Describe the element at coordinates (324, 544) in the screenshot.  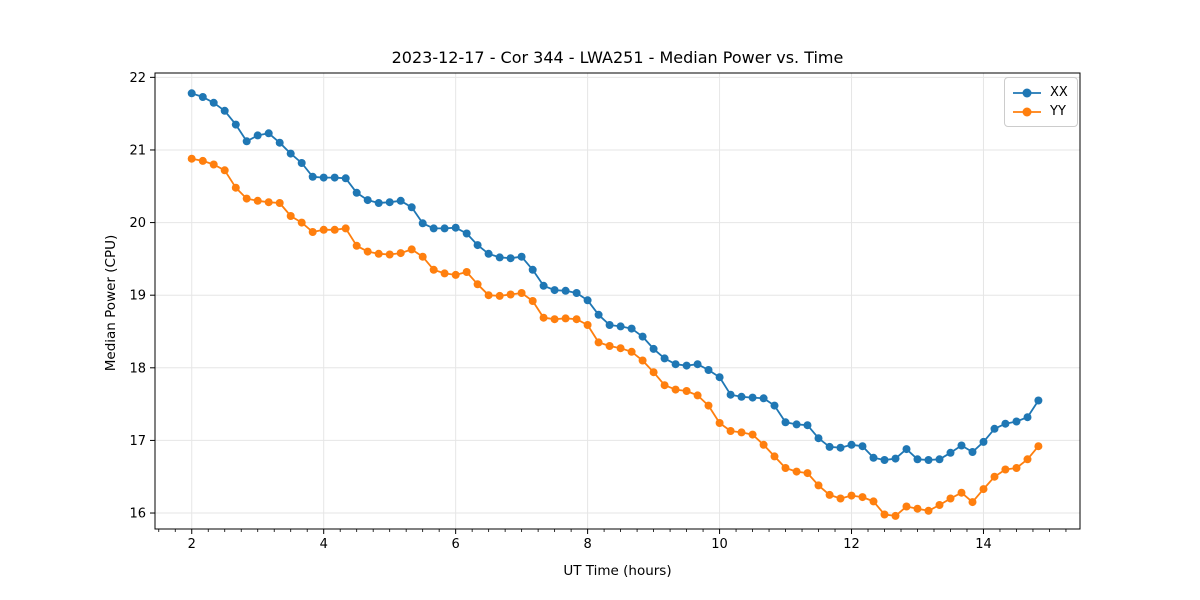
I see `x-tick-label: 4` at that location.